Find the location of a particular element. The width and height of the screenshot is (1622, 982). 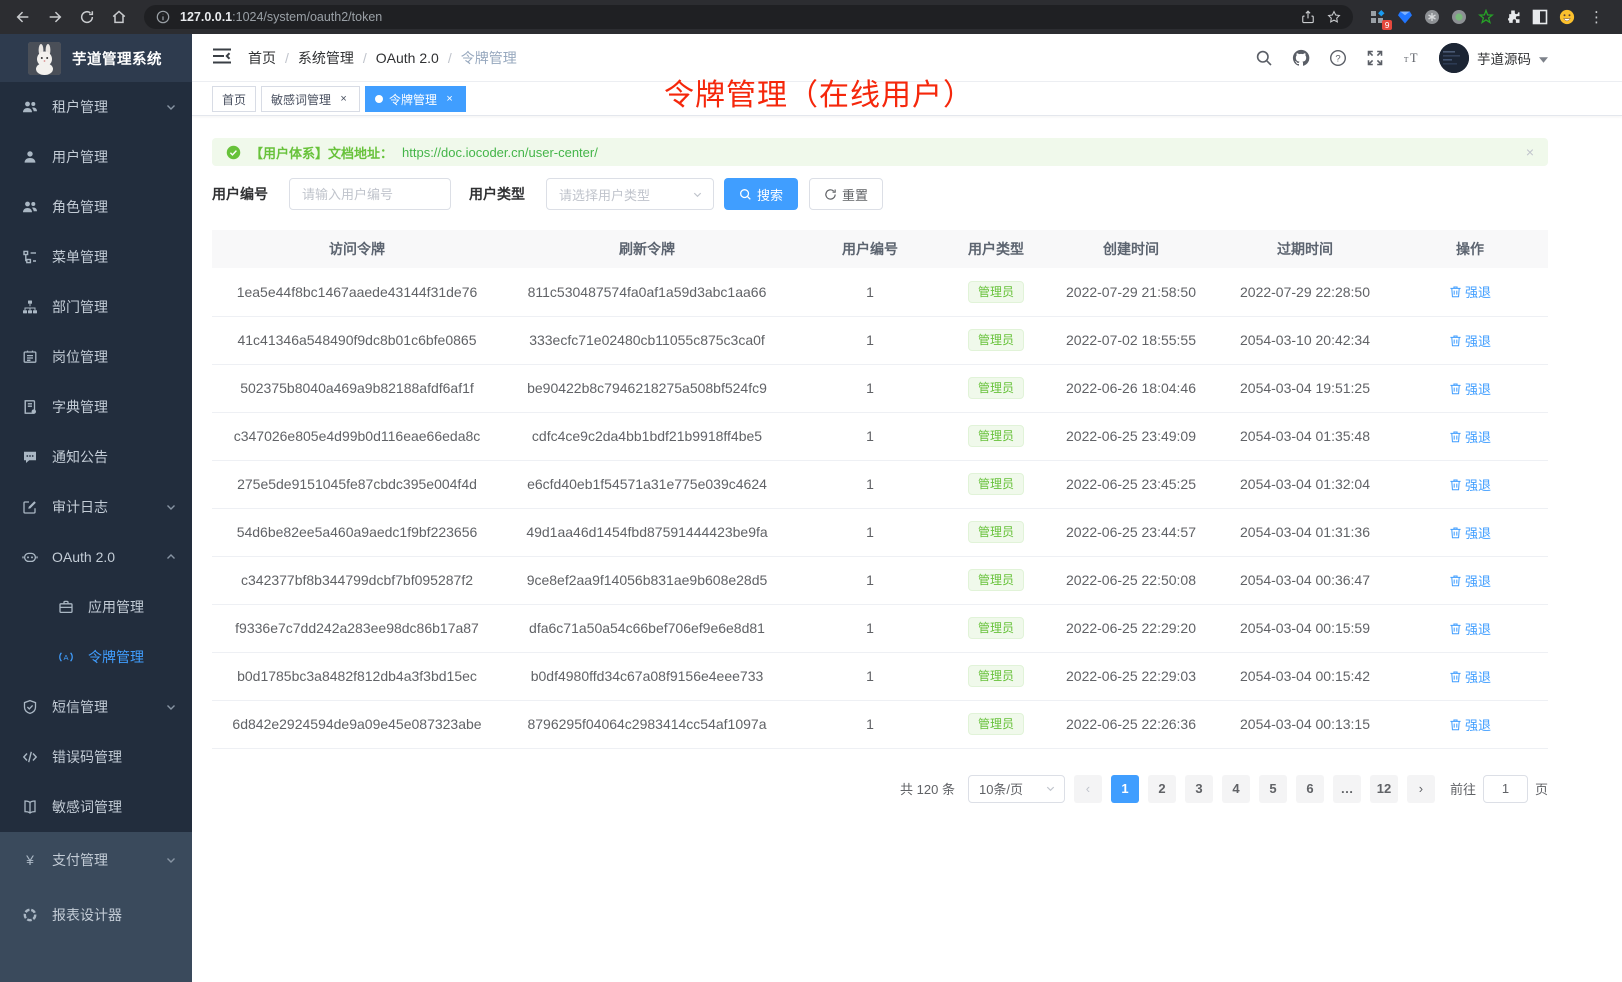

extension-puzzle-icon is located at coordinates (1513, 17).